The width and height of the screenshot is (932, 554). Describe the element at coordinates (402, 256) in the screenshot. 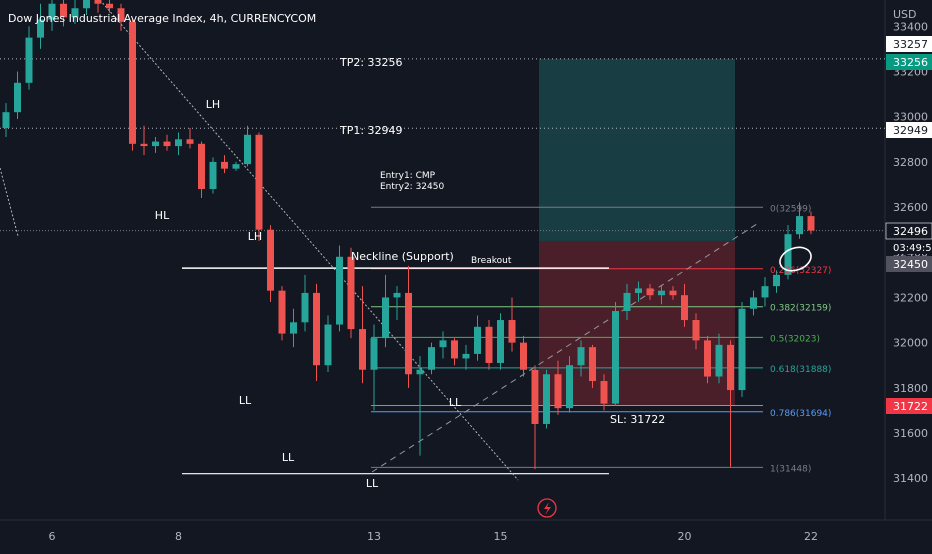

I see `neckline-label: Neckline (Support)` at that location.